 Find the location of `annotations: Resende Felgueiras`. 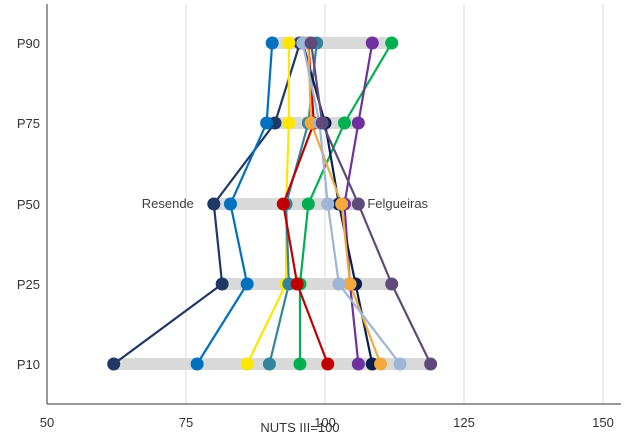

annotations: Resende Felgueiras is located at coordinates (285, 203).